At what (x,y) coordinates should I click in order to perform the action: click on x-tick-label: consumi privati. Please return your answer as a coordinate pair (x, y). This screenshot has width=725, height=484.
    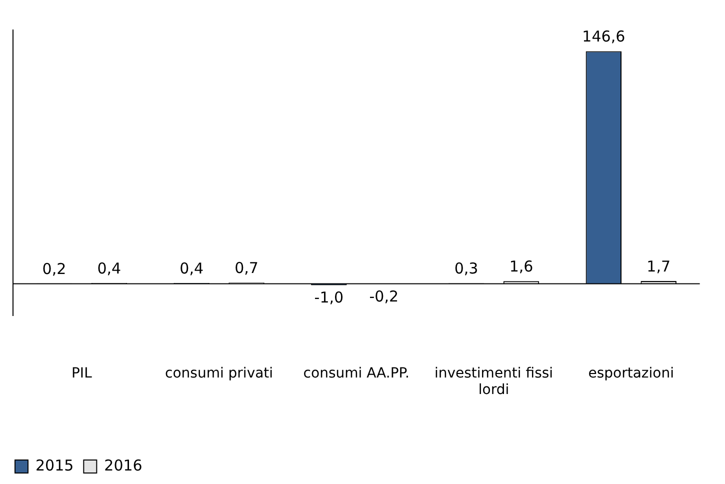
    Looking at the image, I should click on (219, 373).